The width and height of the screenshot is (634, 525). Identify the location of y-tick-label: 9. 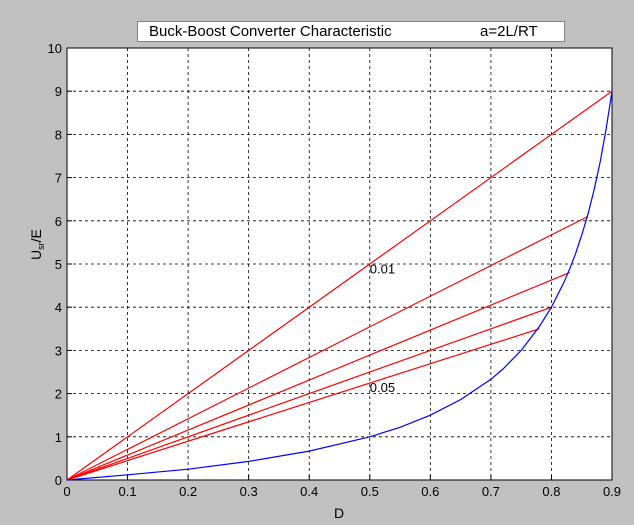
(58, 91).